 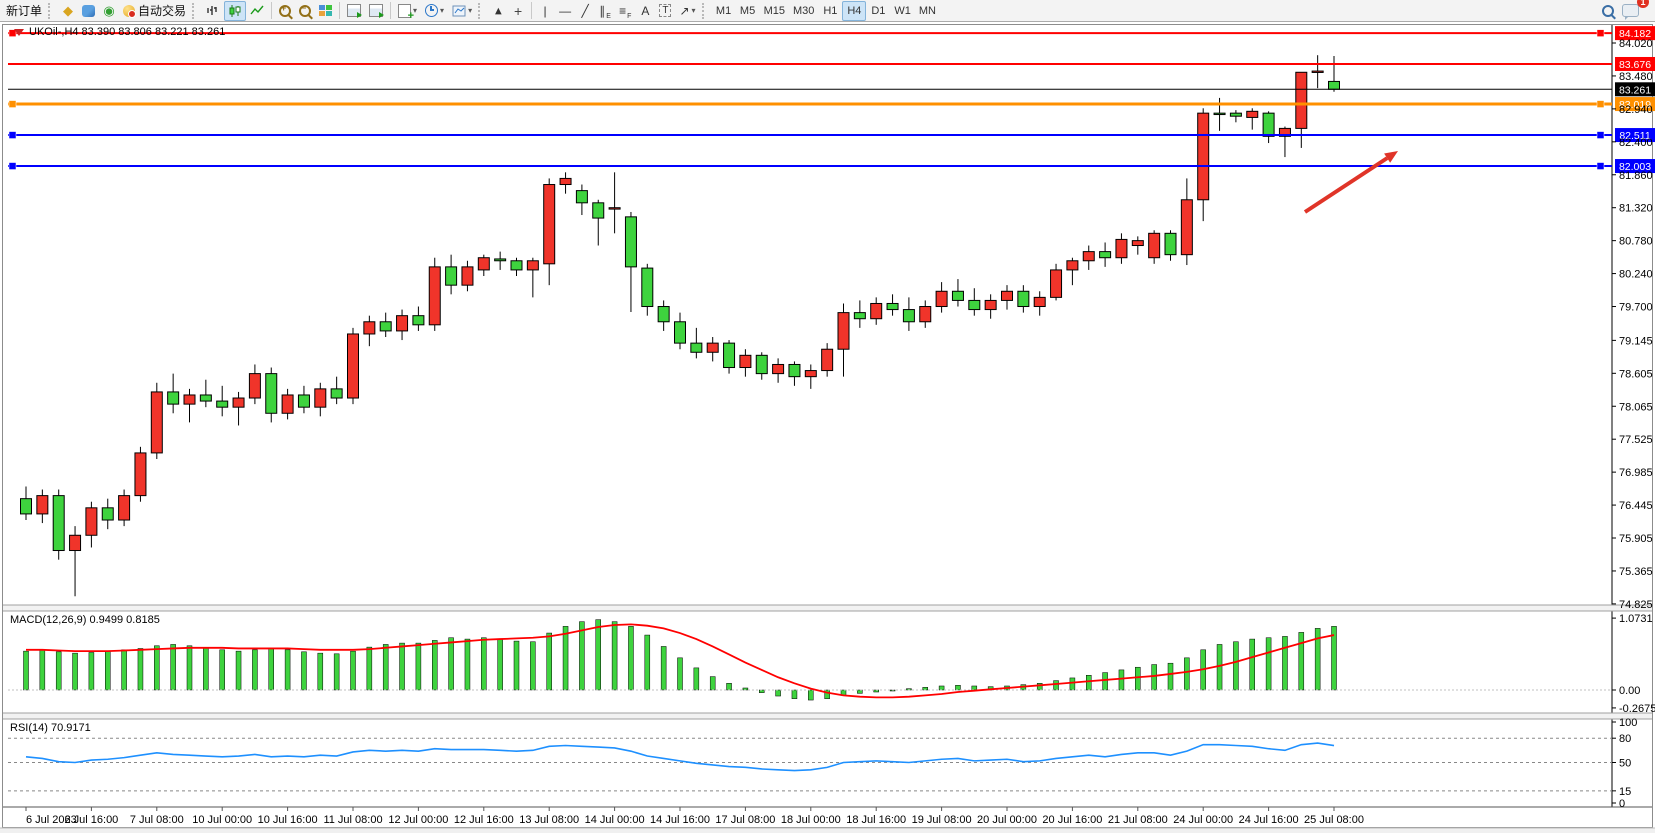 I want to click on periods-button: ▾, so click(x=434, y=11).